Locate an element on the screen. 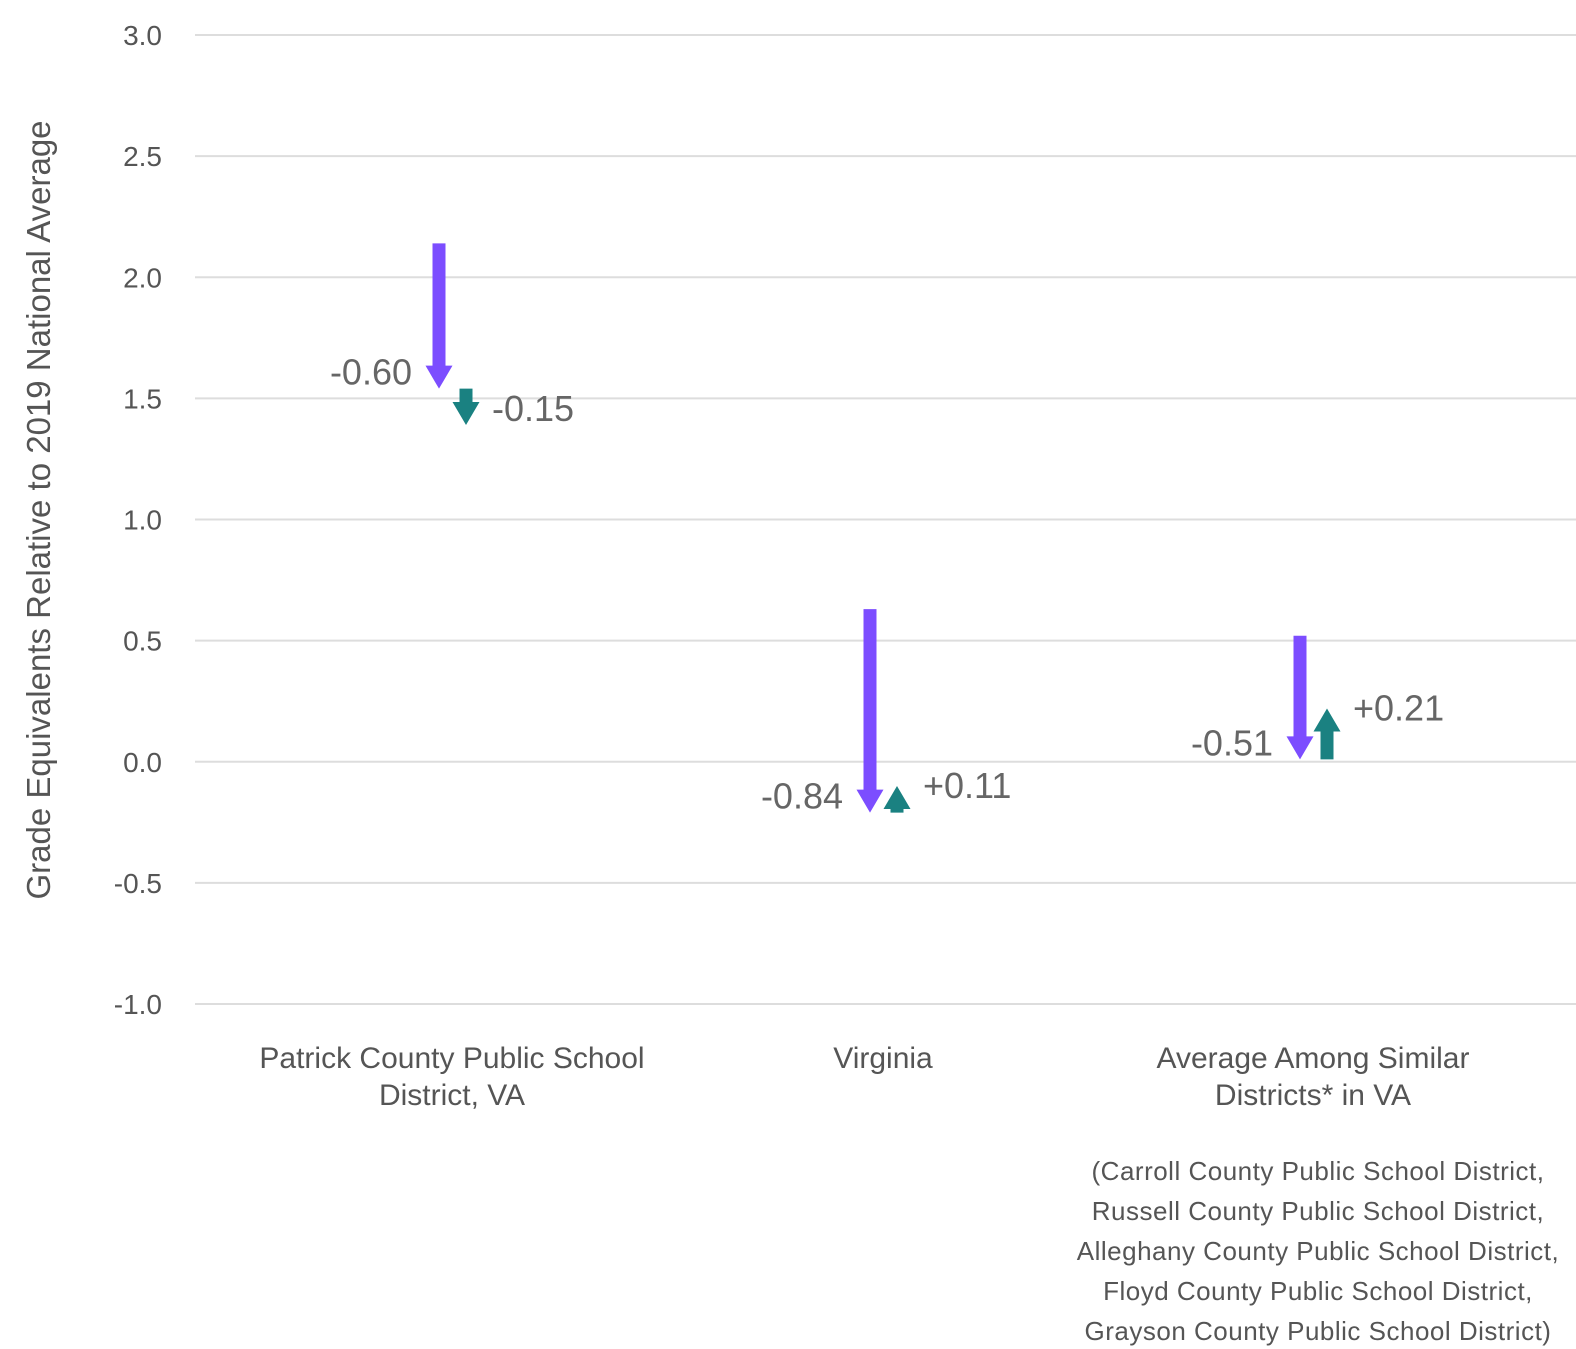 Image resolution: width=1576 pixels, height=1349 pixels. y-tick-label: 2.5 is located at coordinates (142, 156).